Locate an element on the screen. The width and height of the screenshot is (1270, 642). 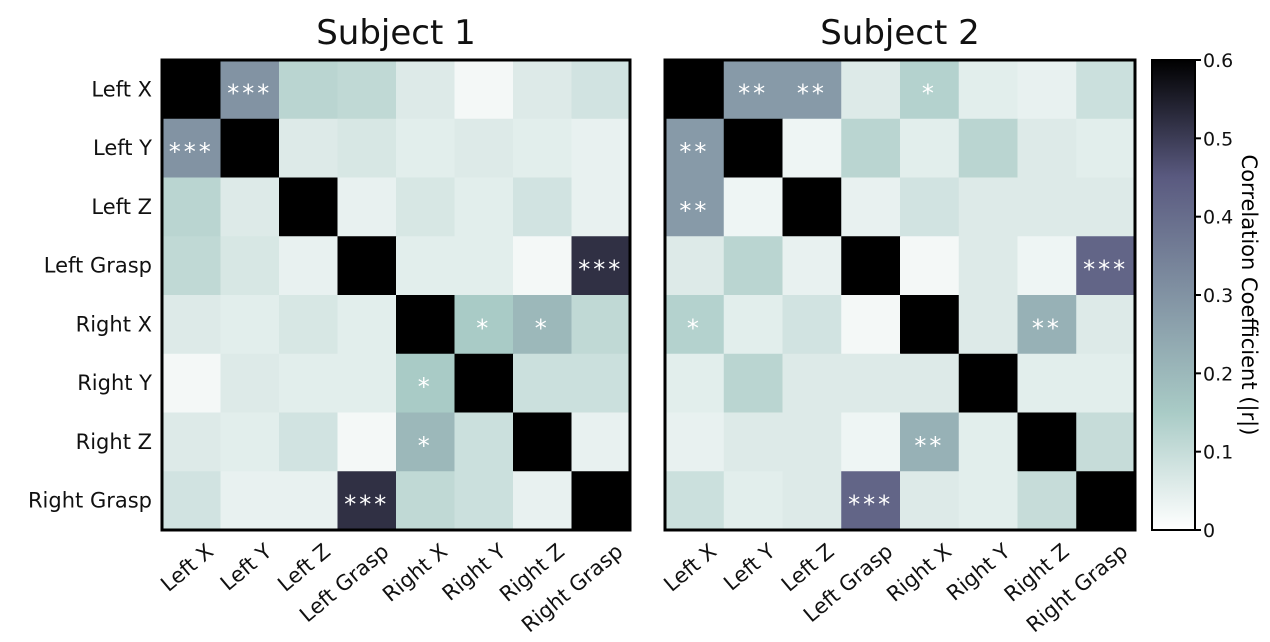
colorbar-label: Correlation Coefficient (|r|) is located at coordinates (1248, 295).